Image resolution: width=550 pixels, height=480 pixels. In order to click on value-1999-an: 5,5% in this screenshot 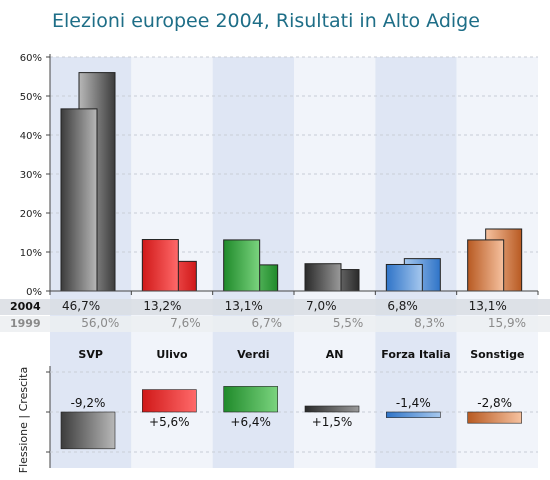, I will do `click(348, 323)`.